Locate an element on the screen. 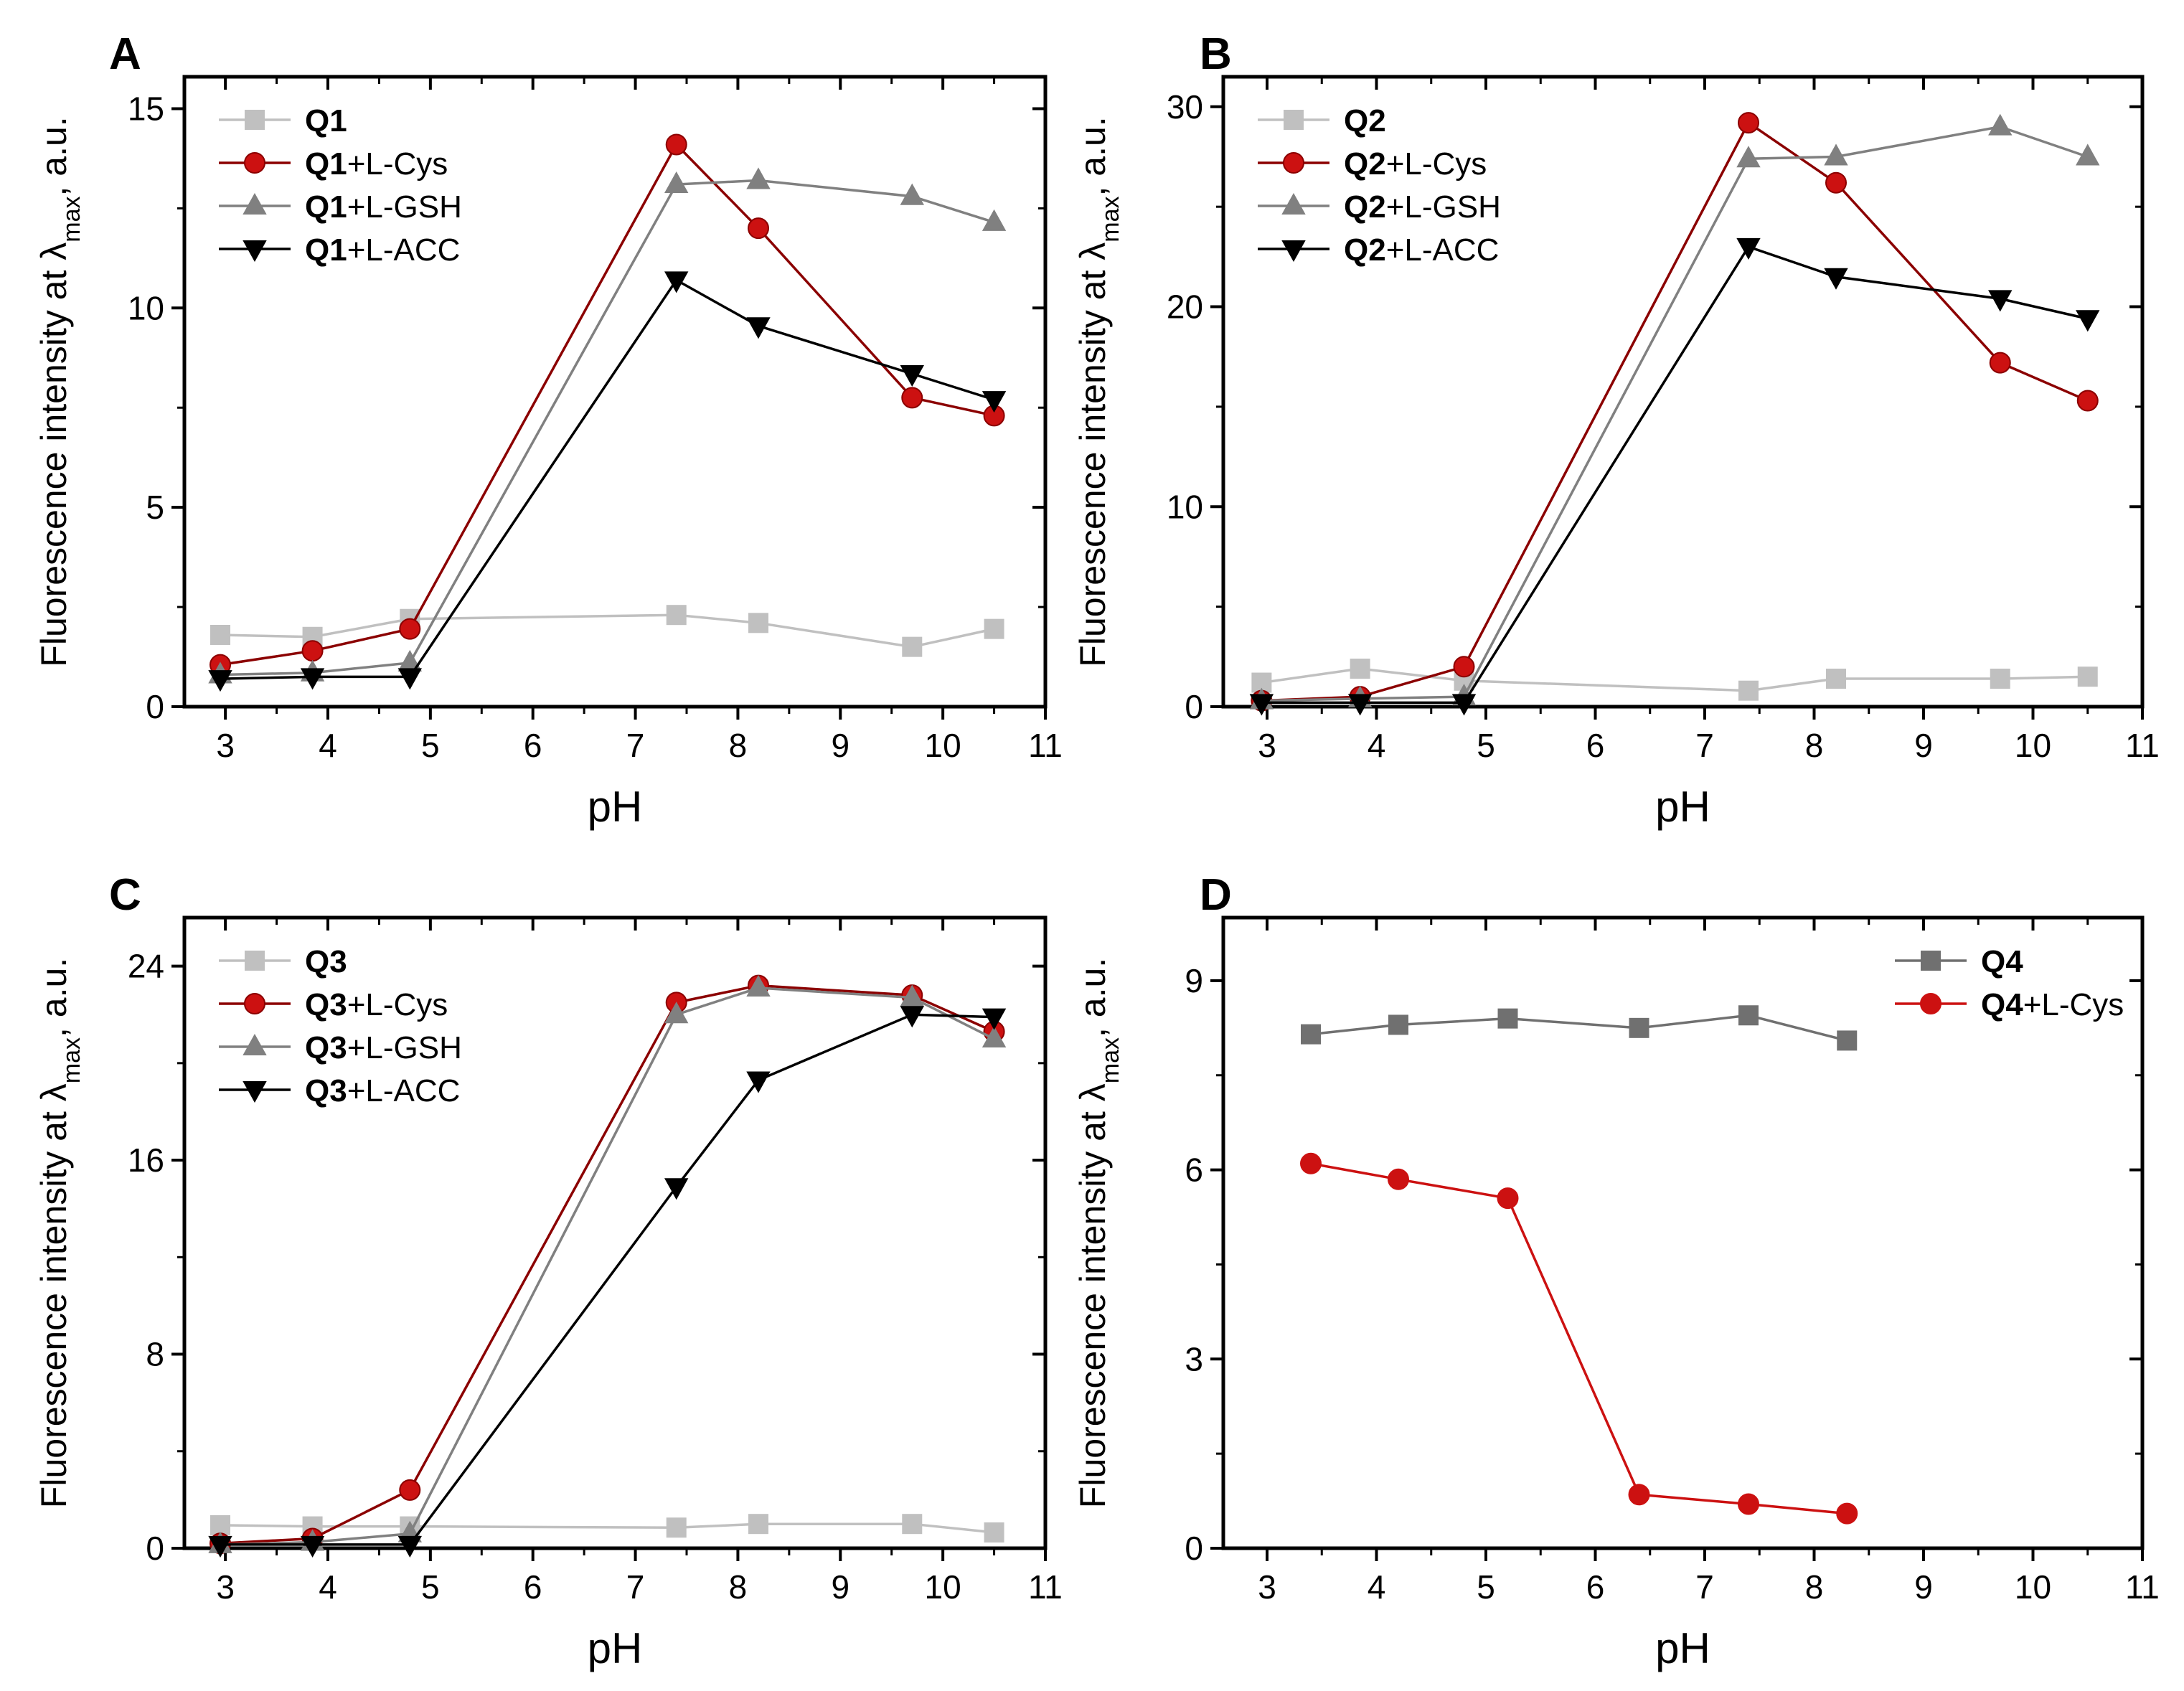 This screenshot has height=1691, width=2184. x-tick-label: 3 is located at coordinates (225, 745).